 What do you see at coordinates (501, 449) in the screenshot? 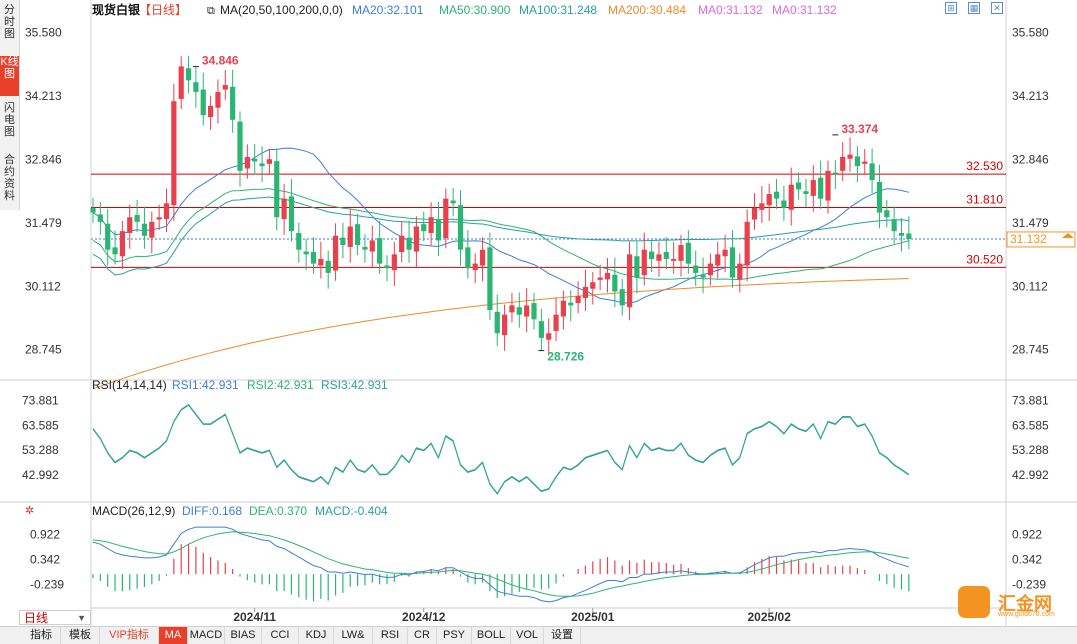
I see `rsi1-line` at bounding box center [501, 449].